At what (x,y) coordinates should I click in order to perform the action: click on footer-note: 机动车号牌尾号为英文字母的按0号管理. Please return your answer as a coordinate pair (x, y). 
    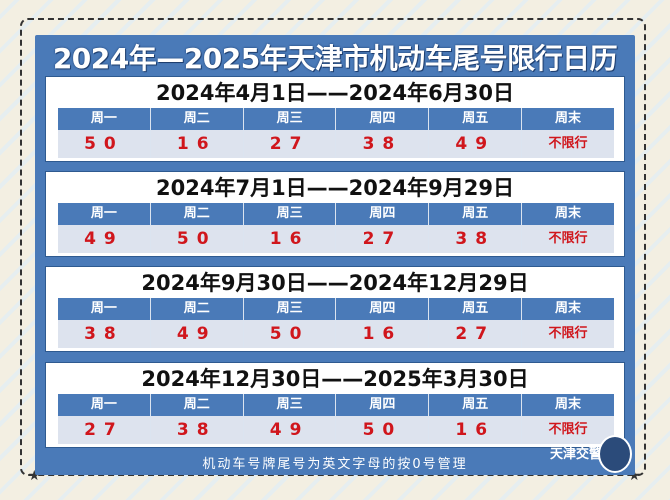
    Looking at the image, I should click on (335, 464).